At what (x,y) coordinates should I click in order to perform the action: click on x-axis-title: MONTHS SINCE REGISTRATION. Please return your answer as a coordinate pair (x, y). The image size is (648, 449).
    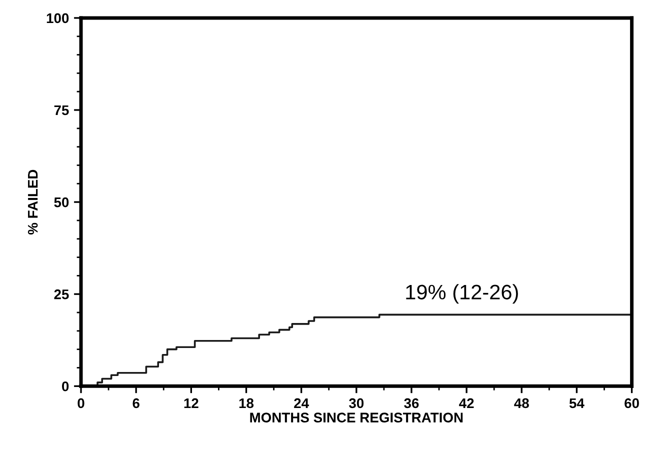
    Looking at the image, I should click on (356, 417).